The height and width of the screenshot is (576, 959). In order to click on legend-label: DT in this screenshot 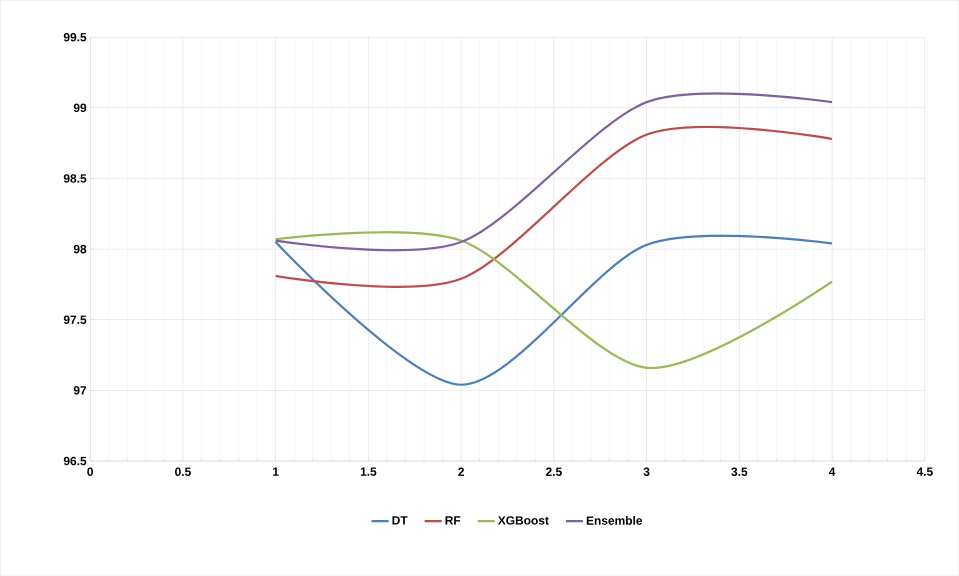, I will do `click(400, 520)`.